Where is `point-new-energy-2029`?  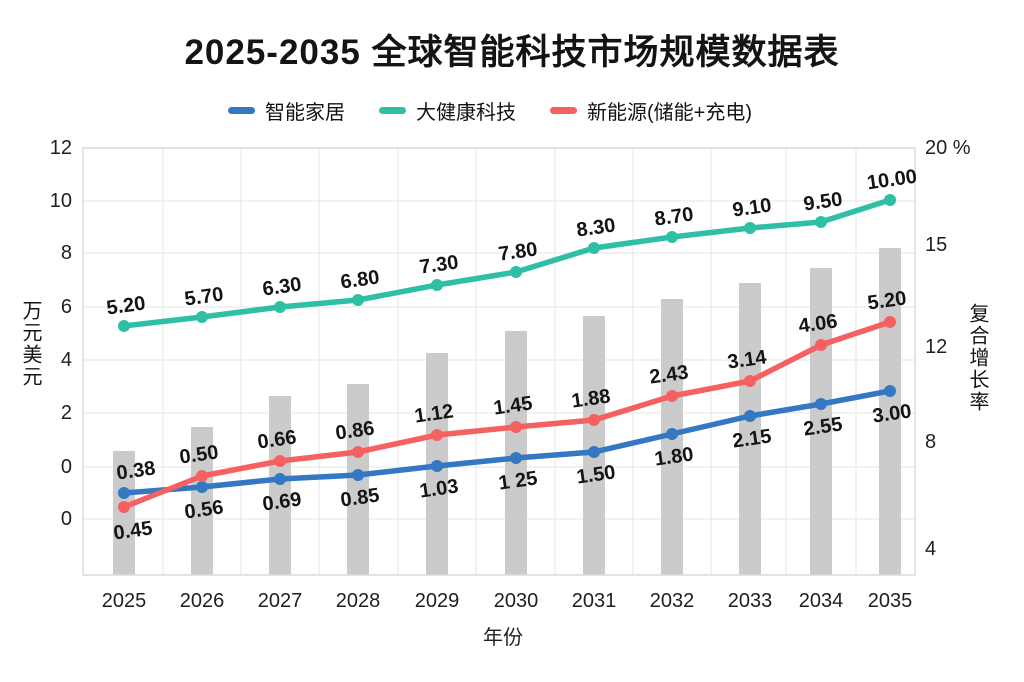 point-new-energy-2029 is located at coordinates (437, 435).